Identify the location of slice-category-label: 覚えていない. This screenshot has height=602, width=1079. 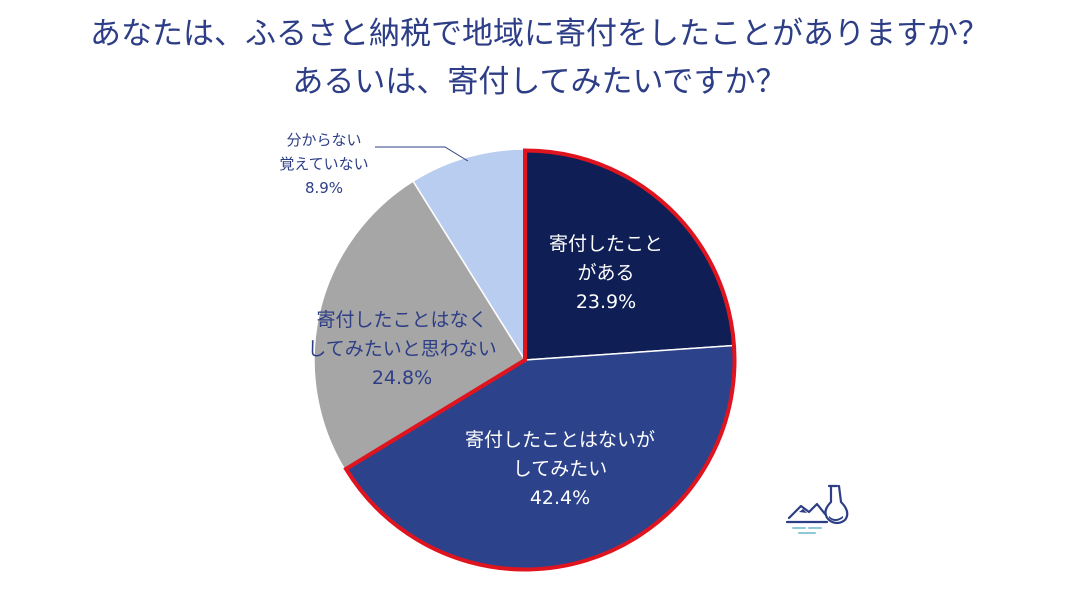
(323, 164).